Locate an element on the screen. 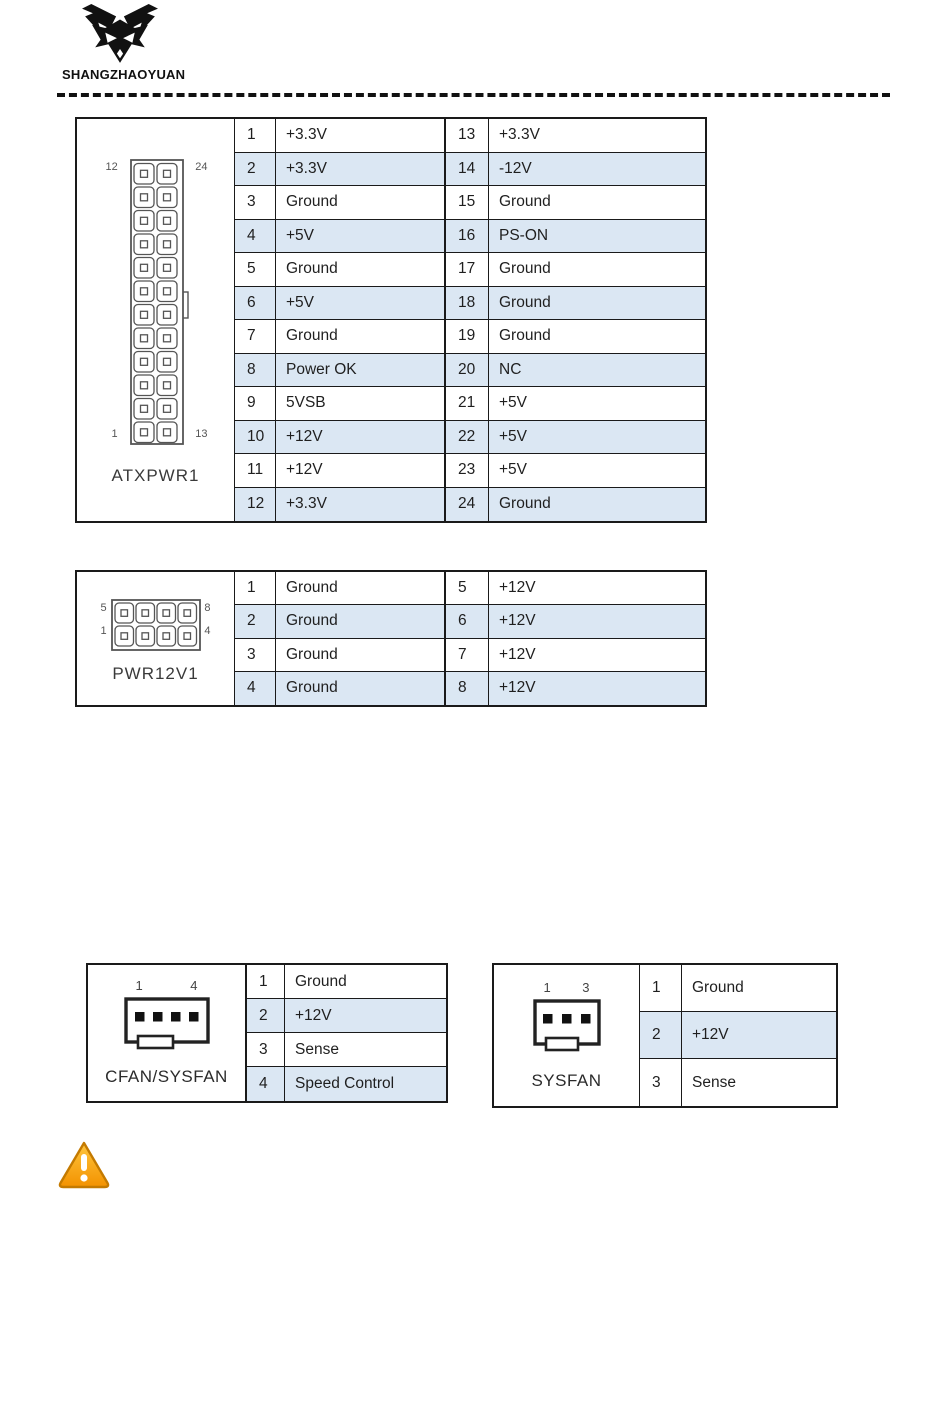 This screenshot has height=1408, width=950. sysfan-pinout-table: 1 3 SYSFAN 1 Ground 2 +12V 3 Sense is located at coordinates (665, 1035).